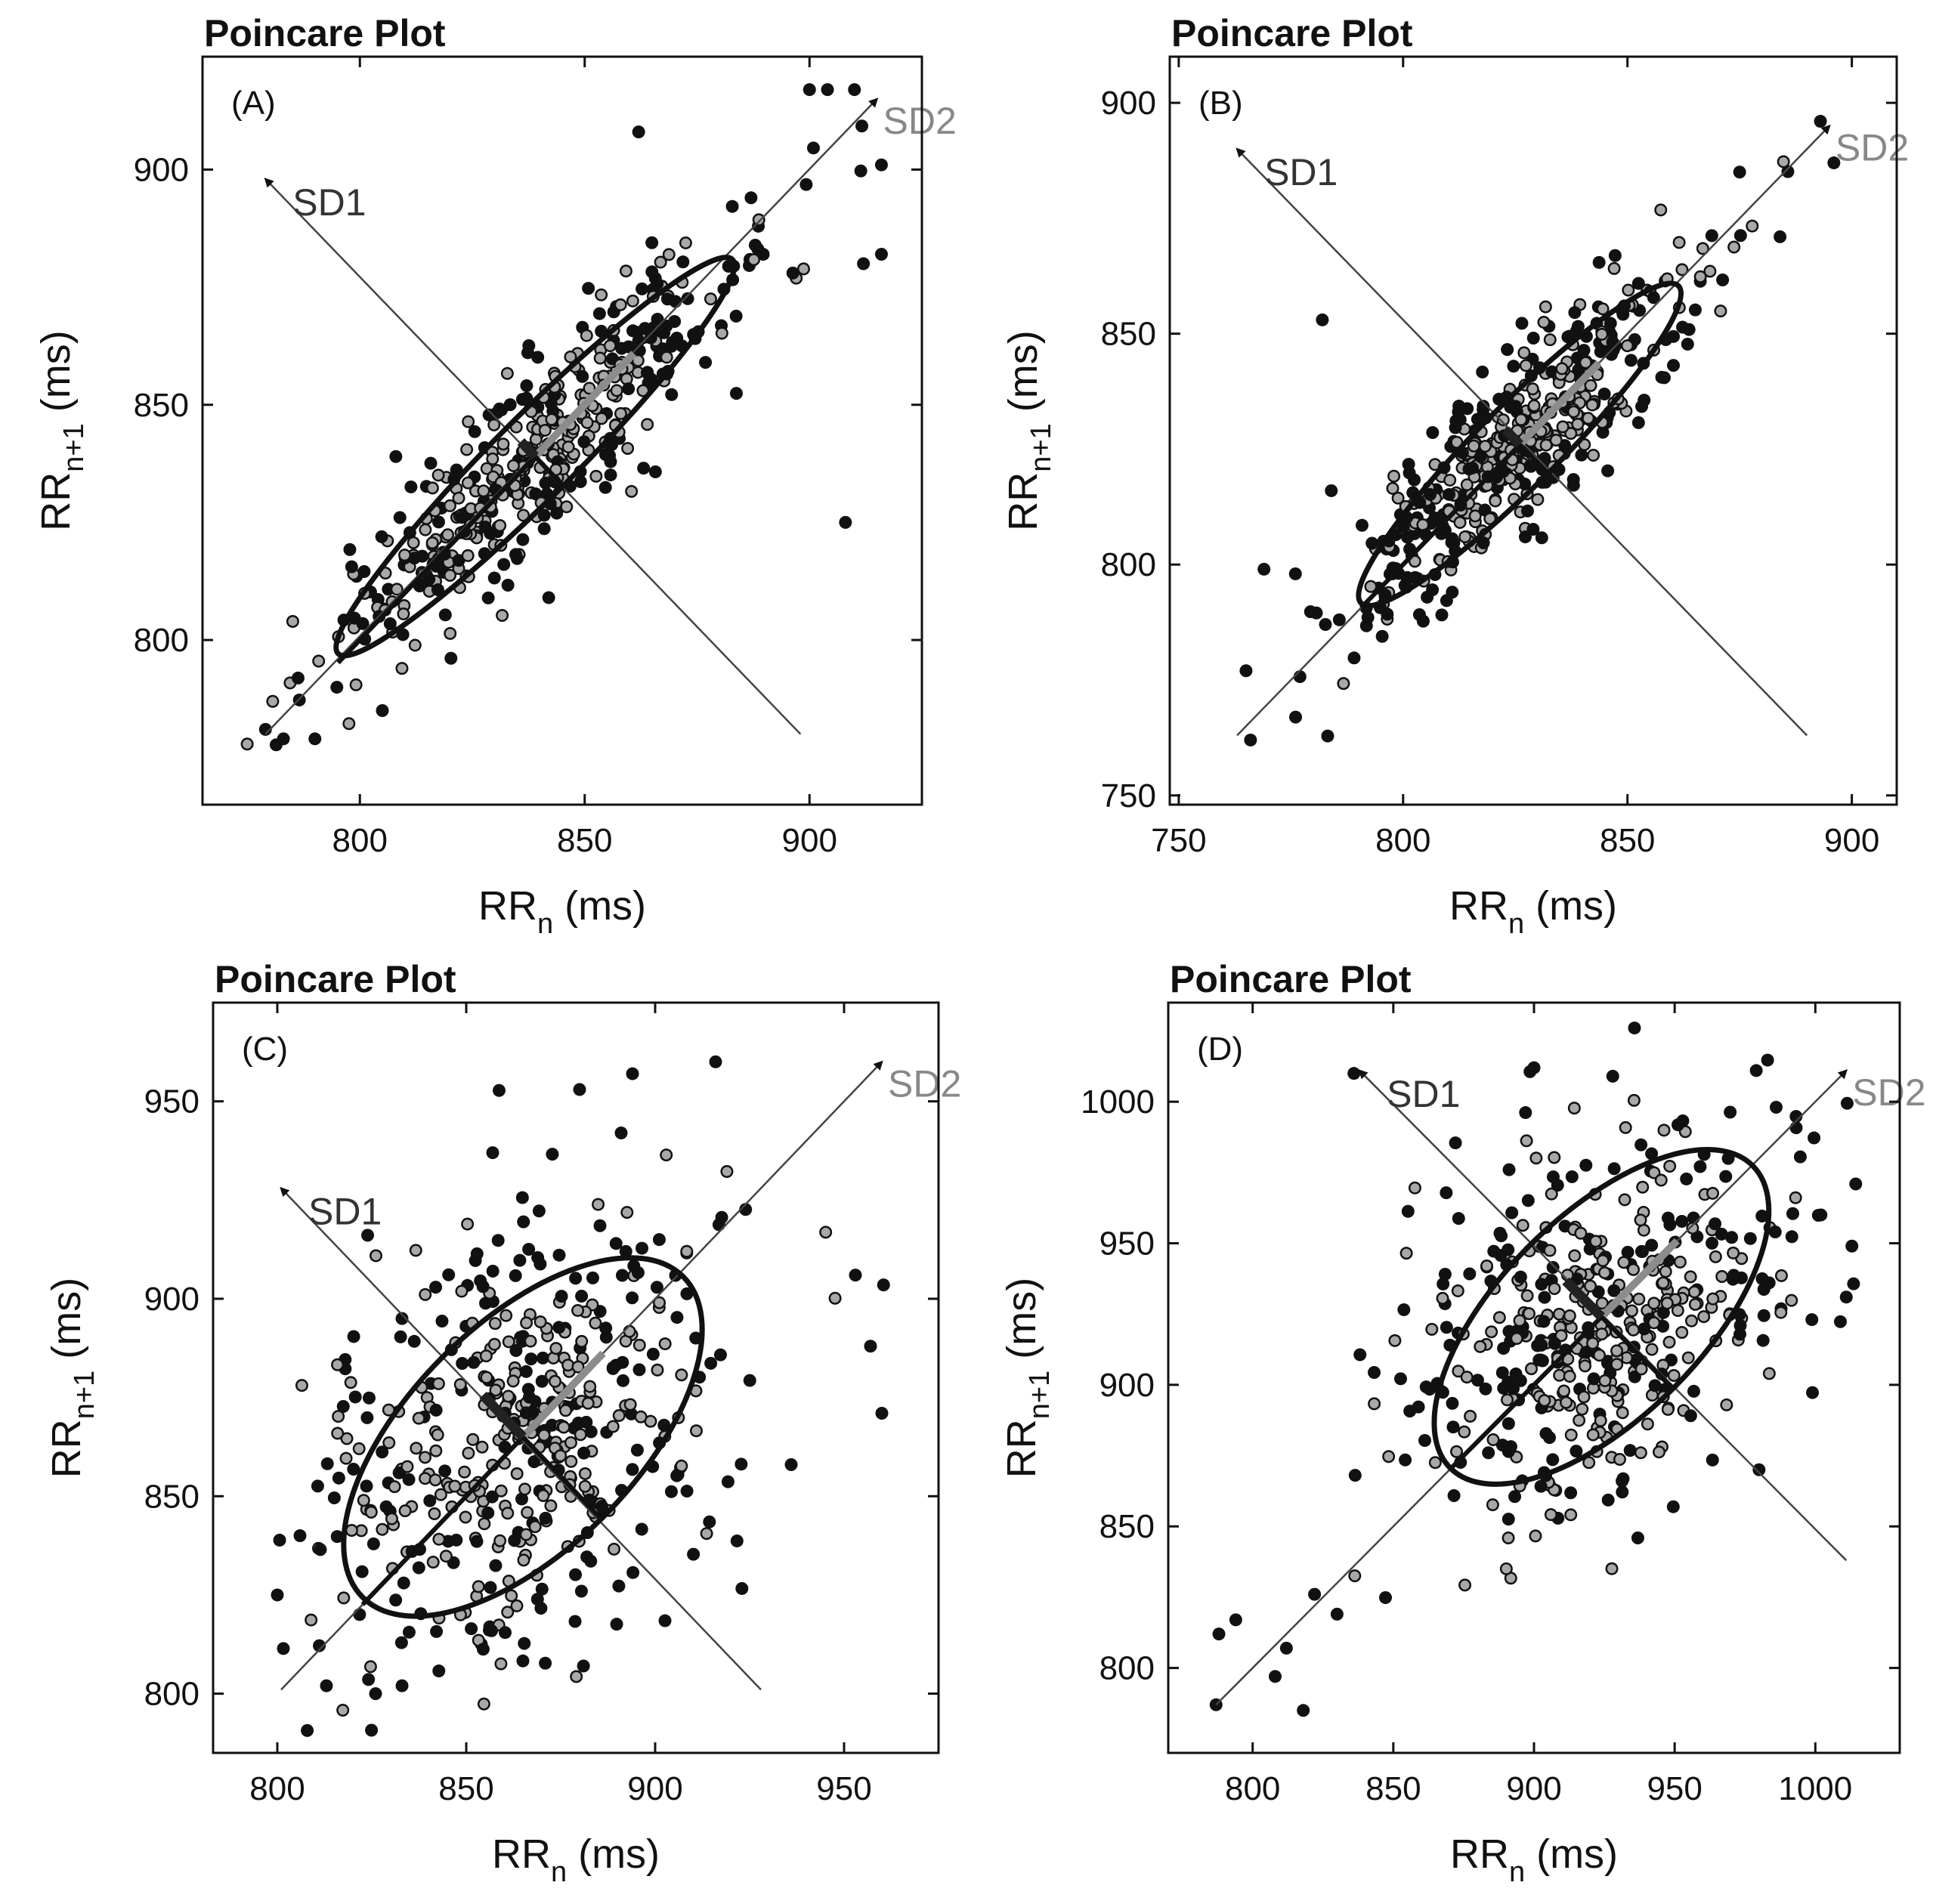  I want to click on panel-label: (B), so click(1220, 103).